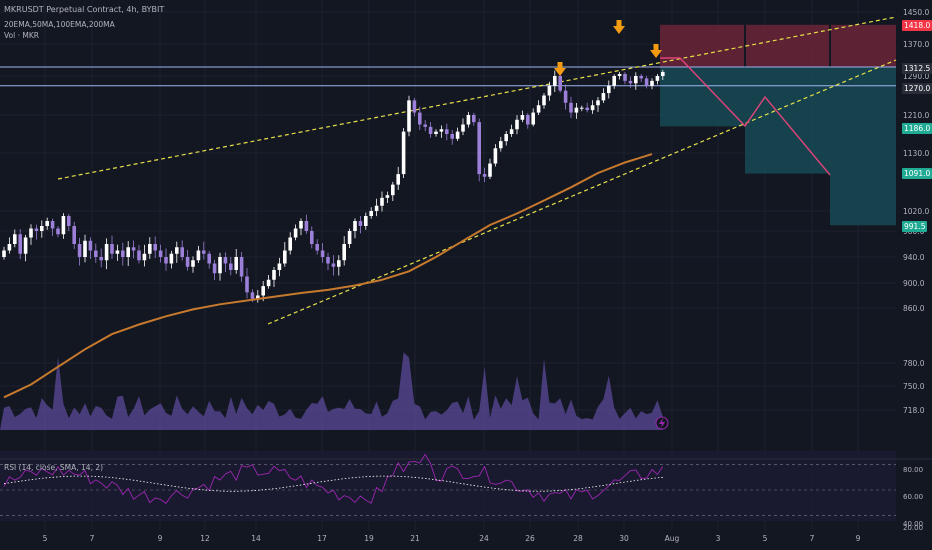  Describe the element at coordinates (913, 470) in the screenshot. I see `rsi-axis-label: 80.00` at that location.